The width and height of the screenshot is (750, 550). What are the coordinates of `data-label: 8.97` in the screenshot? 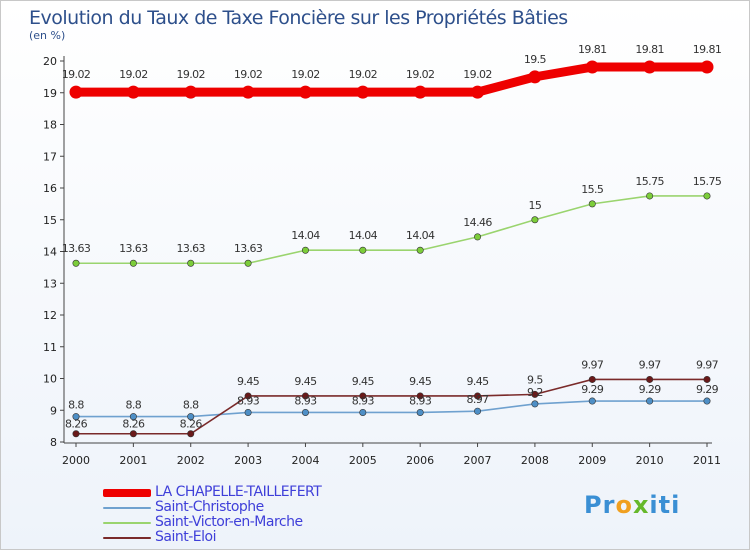 It's located at (477, 399).